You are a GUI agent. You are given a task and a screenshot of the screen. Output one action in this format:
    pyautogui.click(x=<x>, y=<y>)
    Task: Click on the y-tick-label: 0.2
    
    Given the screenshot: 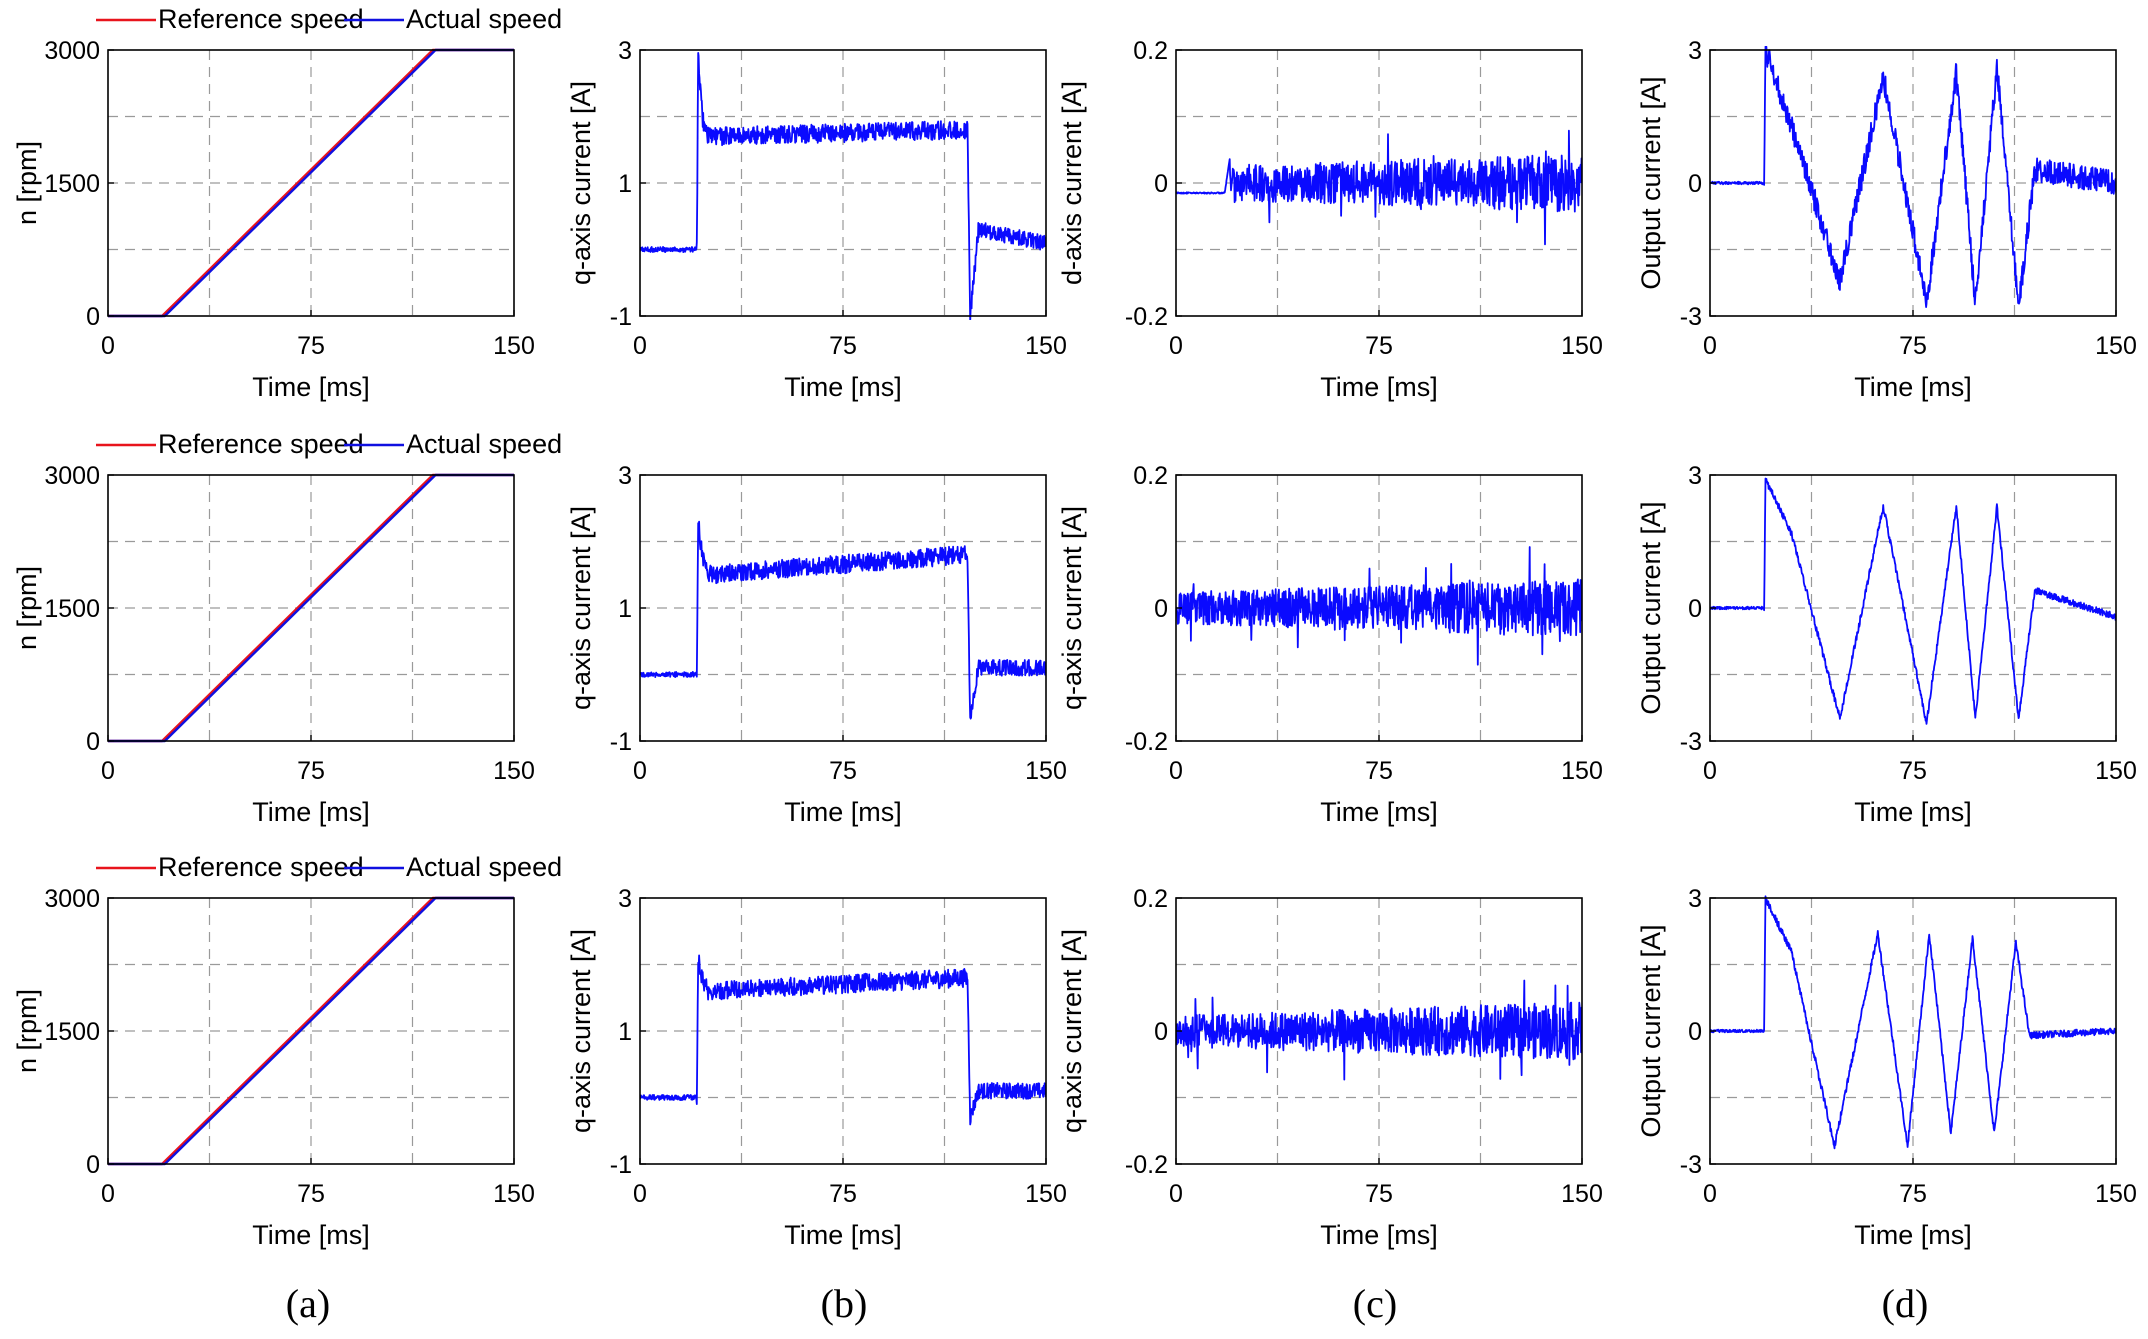 What is the action you would take?
    pyautogui.click(x=1150, y=476)
    